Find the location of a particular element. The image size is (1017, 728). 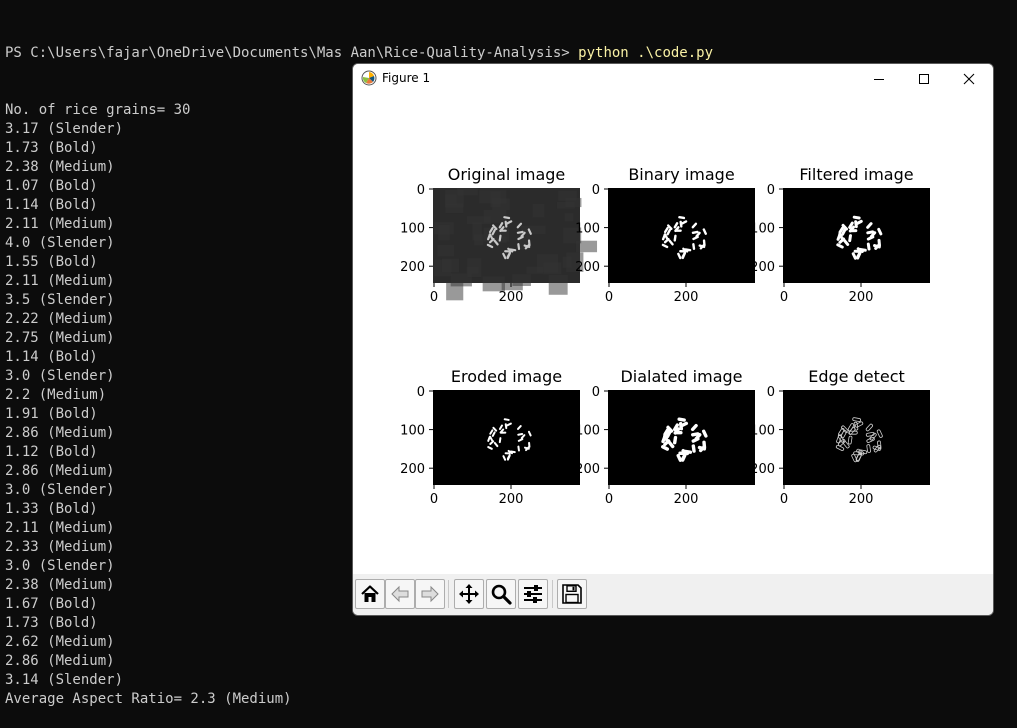

y-tick-label: 100 is located at coordinates (587, 229).